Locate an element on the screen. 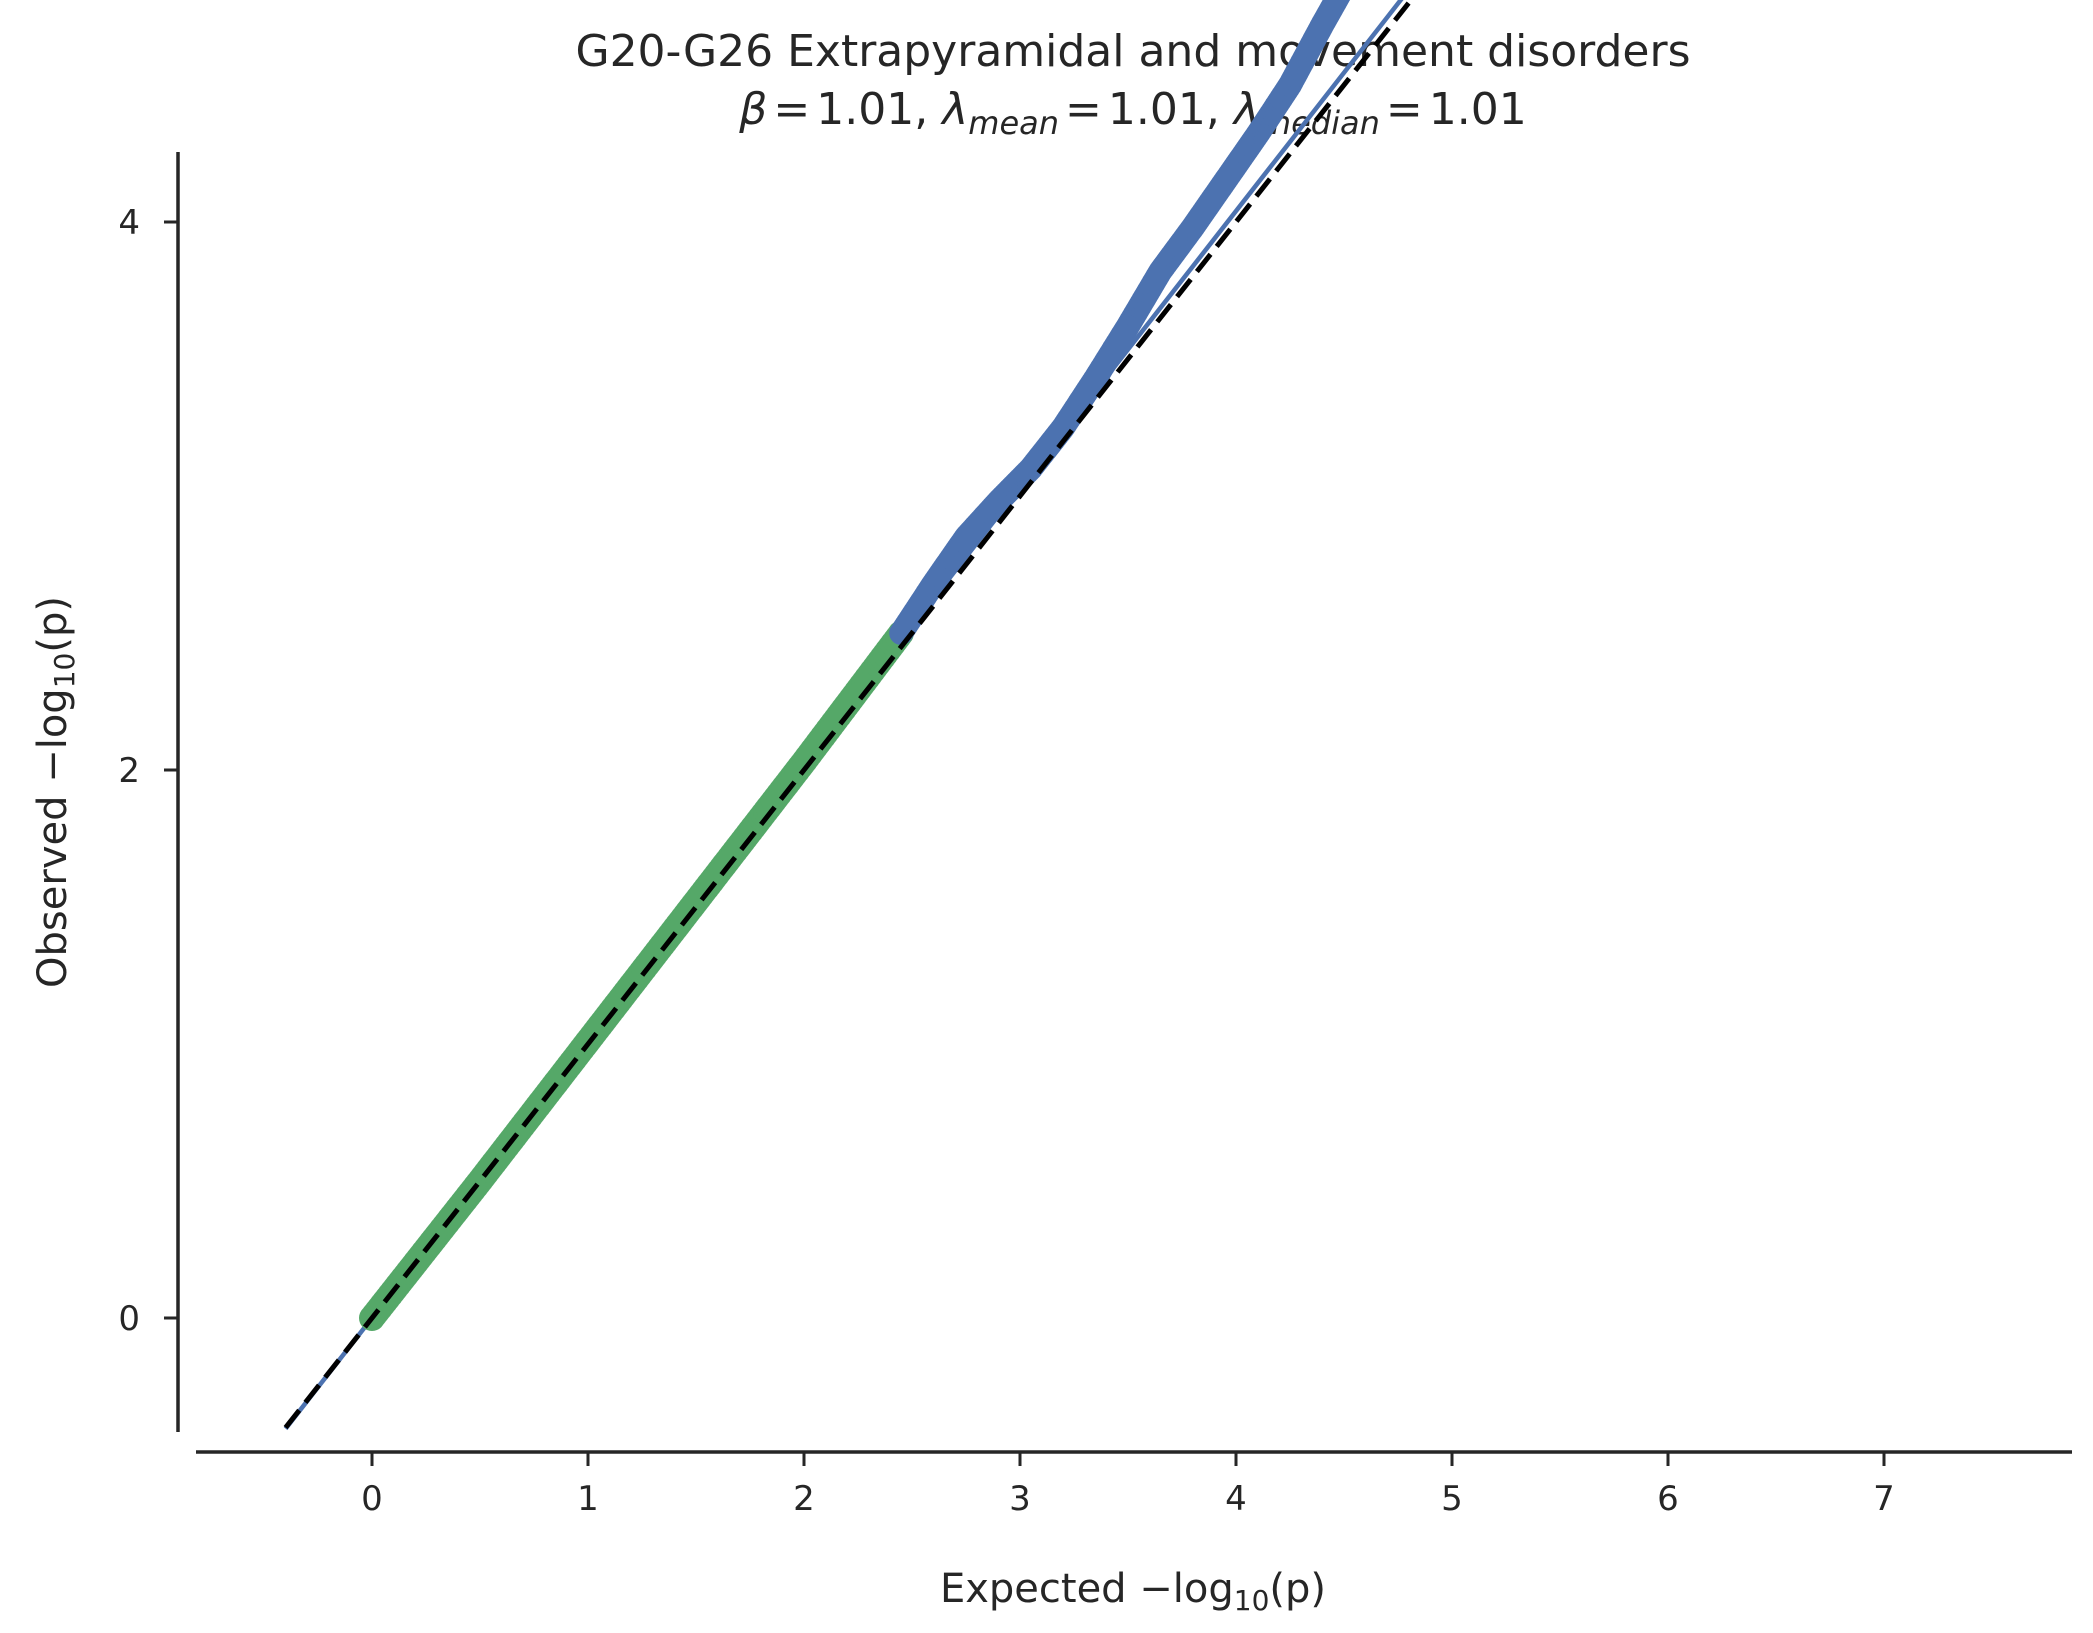 Image resolution: width=2093 pixels, height=1633 pixels. lambda-mean-value: 1.01 is located at coordinates (1157, 109).